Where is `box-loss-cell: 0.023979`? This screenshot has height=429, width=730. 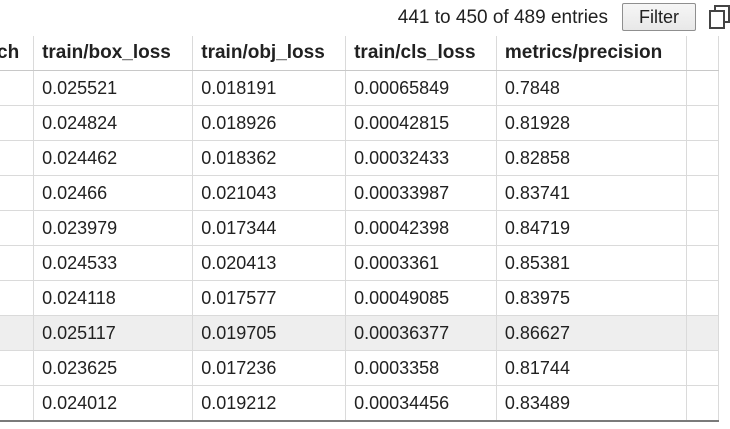
box-loss-cell: 0.023979 is located at coordinates (113, 228).